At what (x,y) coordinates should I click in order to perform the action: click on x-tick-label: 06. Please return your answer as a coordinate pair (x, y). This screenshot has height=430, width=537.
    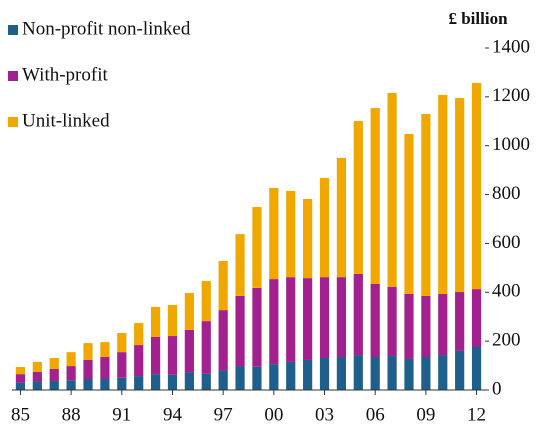
    Looking at the image, I should click on (375, 414).